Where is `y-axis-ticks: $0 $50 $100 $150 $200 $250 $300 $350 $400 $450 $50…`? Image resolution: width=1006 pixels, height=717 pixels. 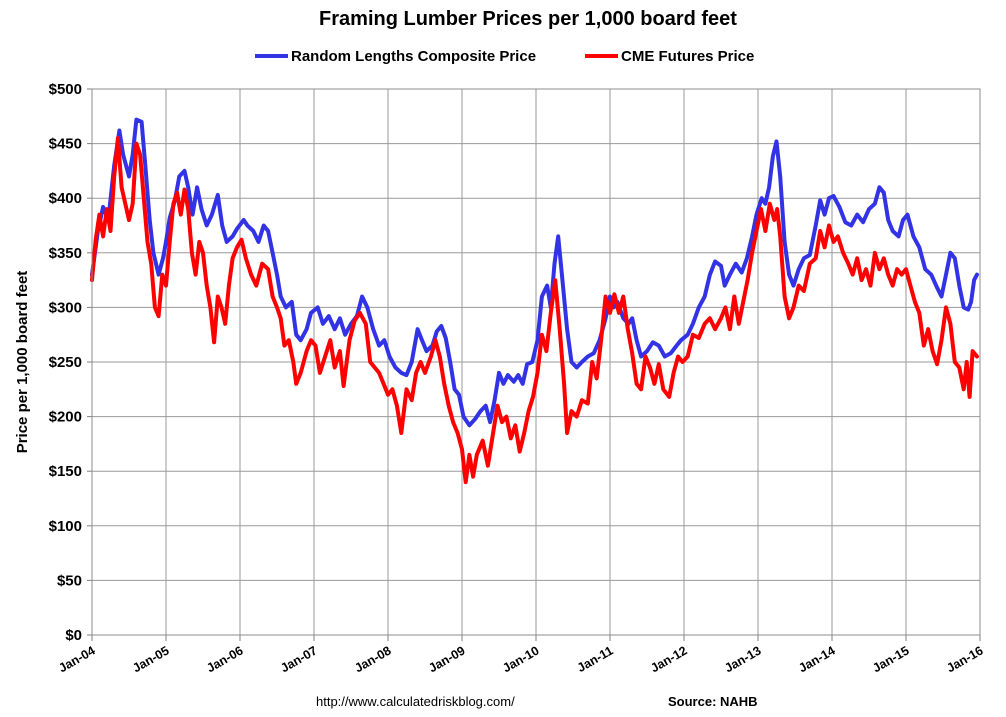 y-axis-ticks: $0 $50 $100 $150 $200 $250 $300 $350 $400 $450 $50… is located at coordinates (65, 362).